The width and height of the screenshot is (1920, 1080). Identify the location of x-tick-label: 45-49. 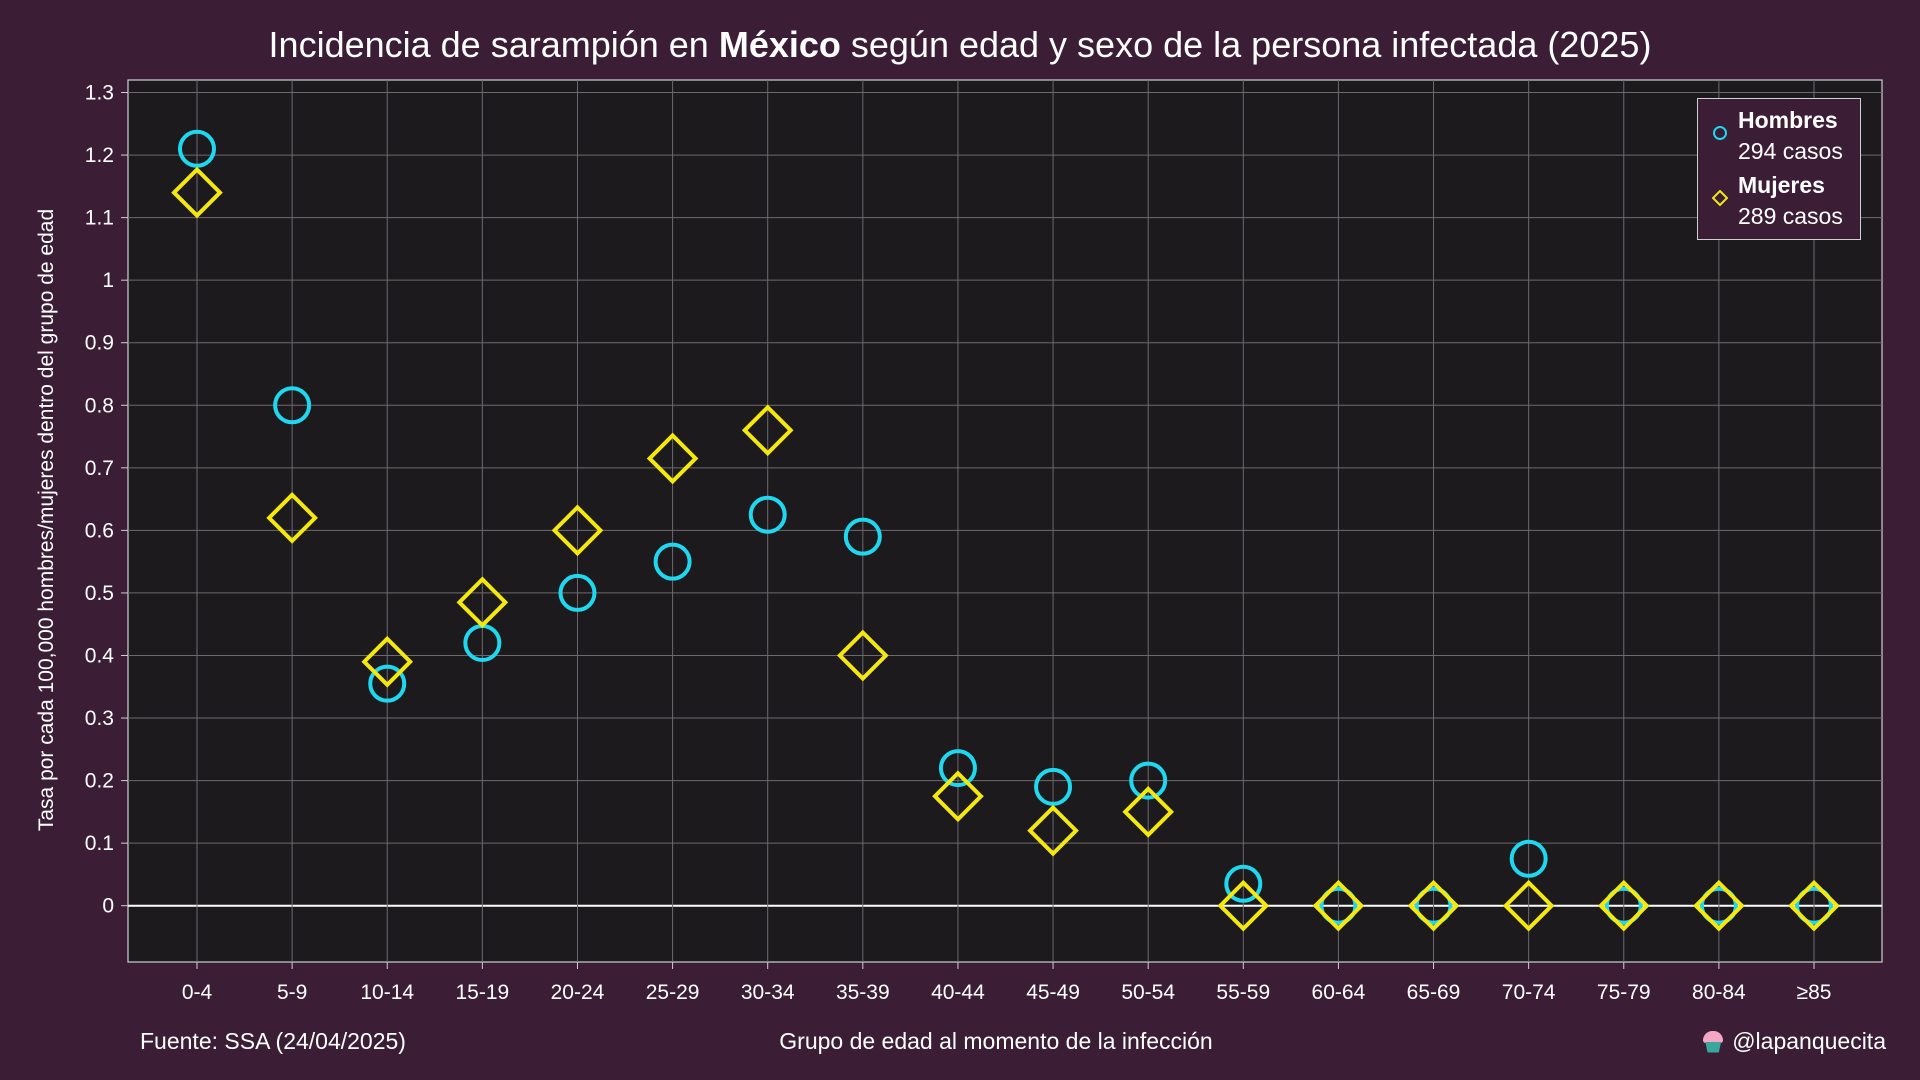
(1053, 992).